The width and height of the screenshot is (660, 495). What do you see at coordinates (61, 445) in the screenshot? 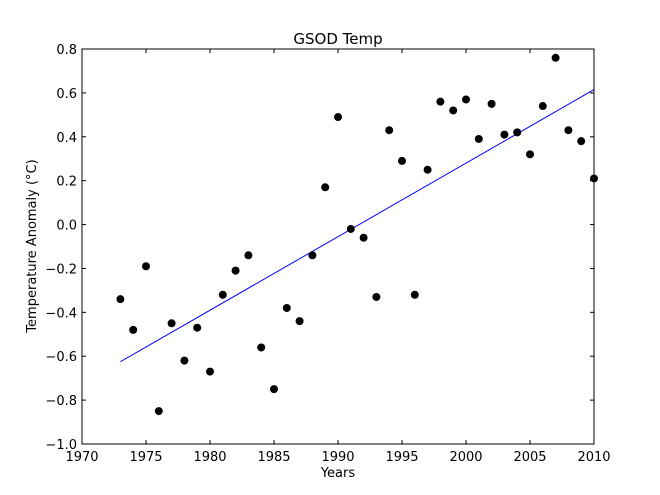
I see `y-tick-label: −1.0` at bounding box center [61, 445].